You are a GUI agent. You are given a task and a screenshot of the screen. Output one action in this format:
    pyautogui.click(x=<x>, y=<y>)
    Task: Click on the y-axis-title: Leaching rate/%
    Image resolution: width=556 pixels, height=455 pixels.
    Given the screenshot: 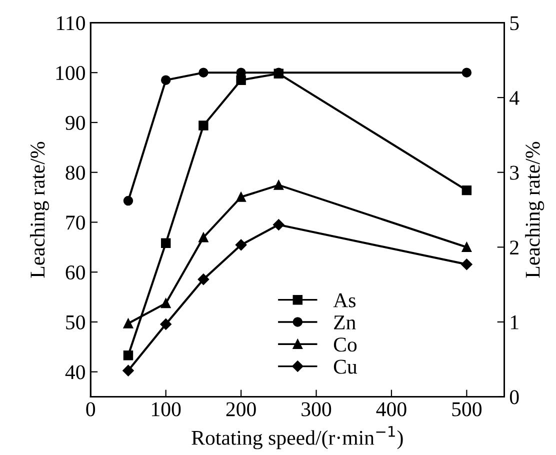 What is the action you would take?
    pyautogui.click(x=39, y=210)
    